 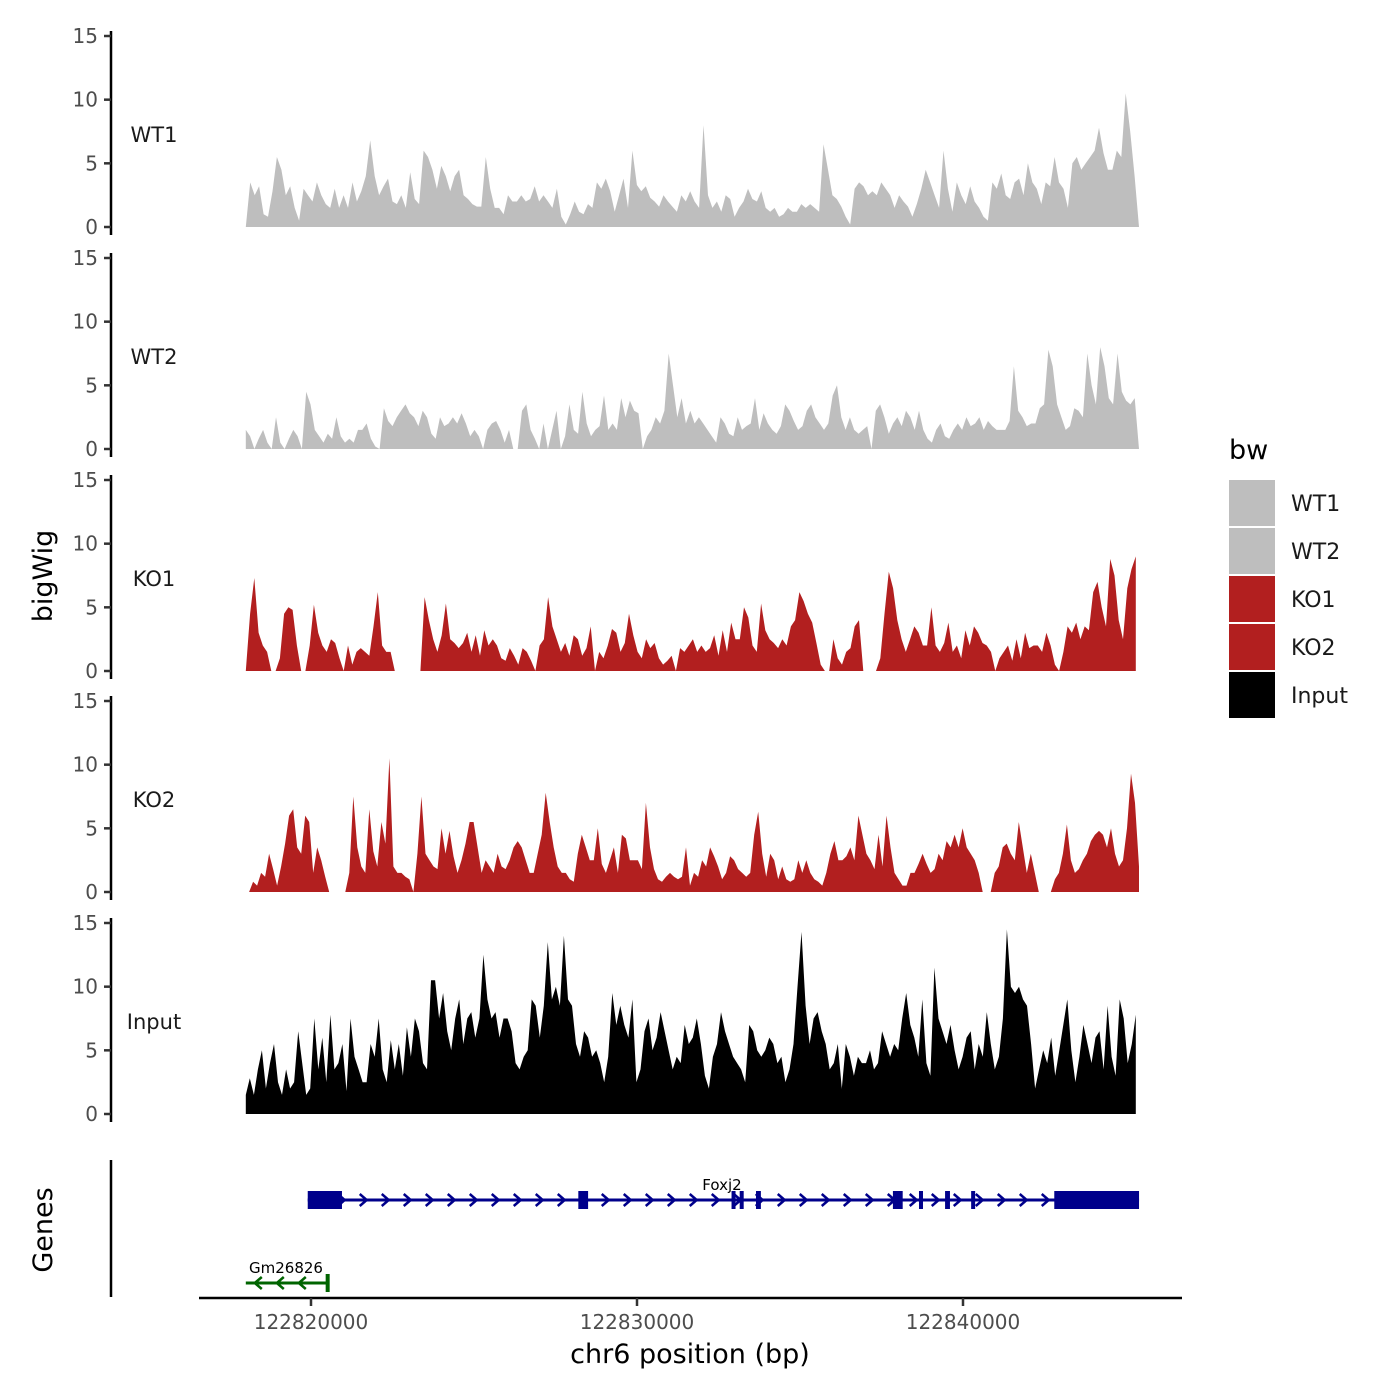 What do you see at coordinates (690, 613) in the screenshot?
I see `signal-area-ko1` at bounding box center [690, 613].